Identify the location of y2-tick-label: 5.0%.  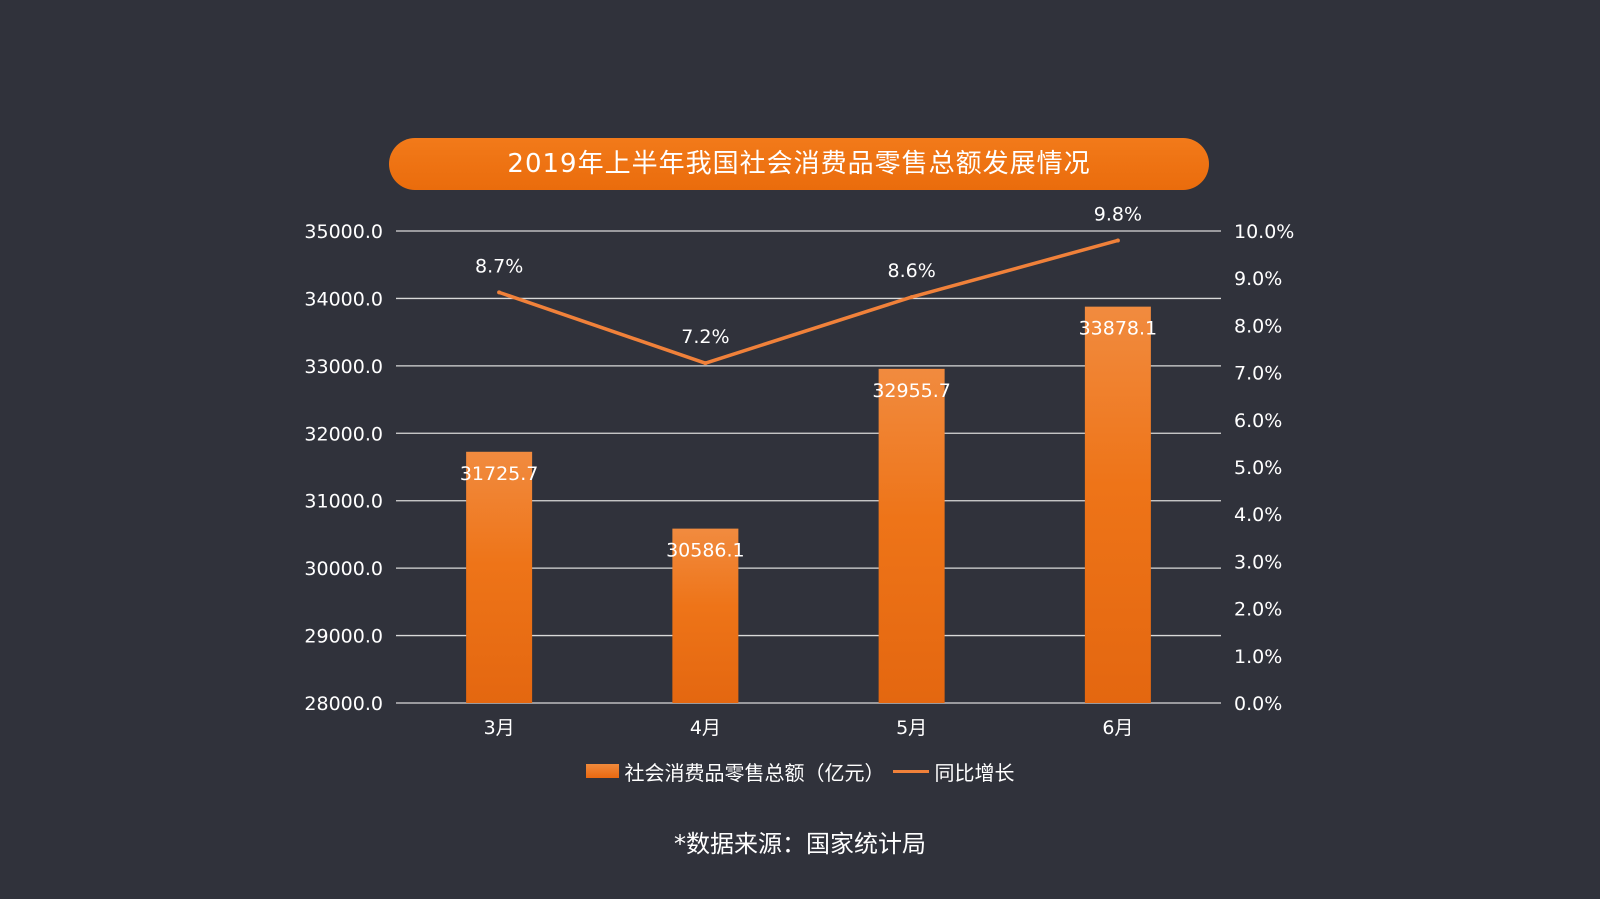
(1258, 468).